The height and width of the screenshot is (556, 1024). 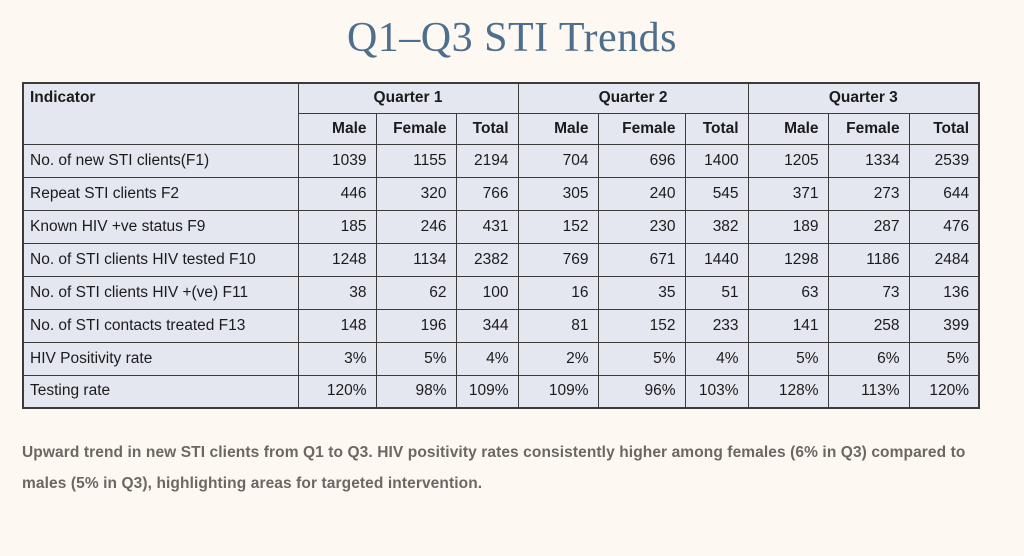 I want to click on value-cell: 287, so click(x=868, y=226).